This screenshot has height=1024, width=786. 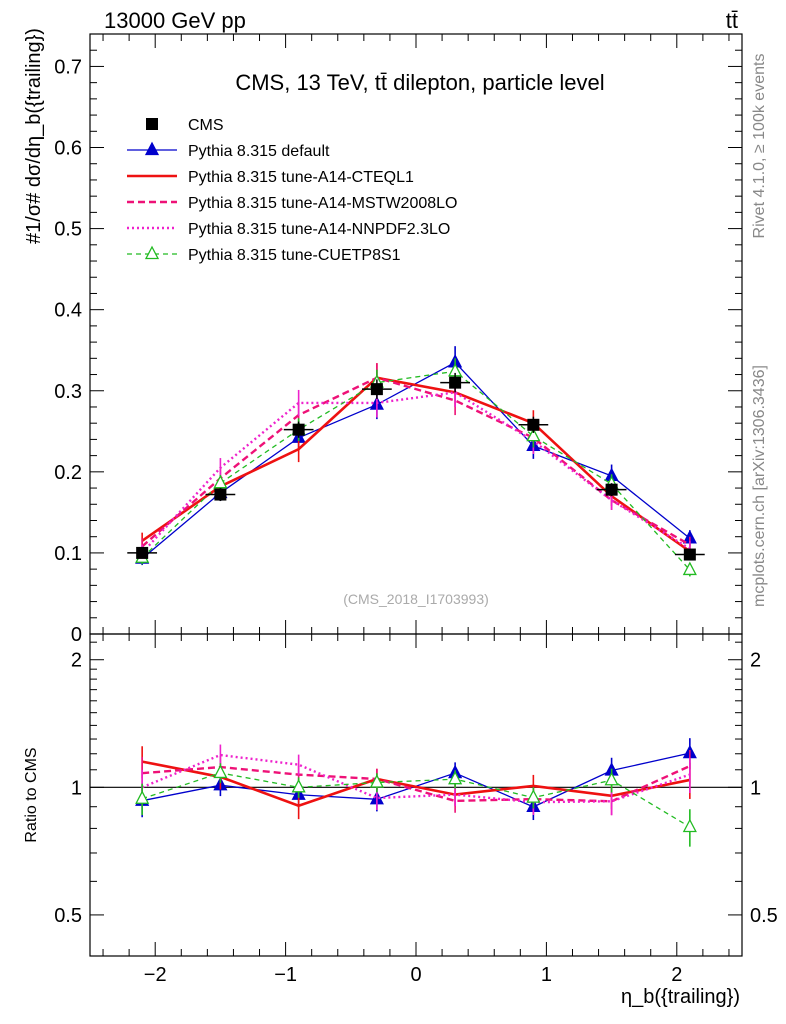 What do you see at coordinates (68, 473) in the screenshot?
I see `y-tick-label: 0.2` at bounding box center [68, 473].